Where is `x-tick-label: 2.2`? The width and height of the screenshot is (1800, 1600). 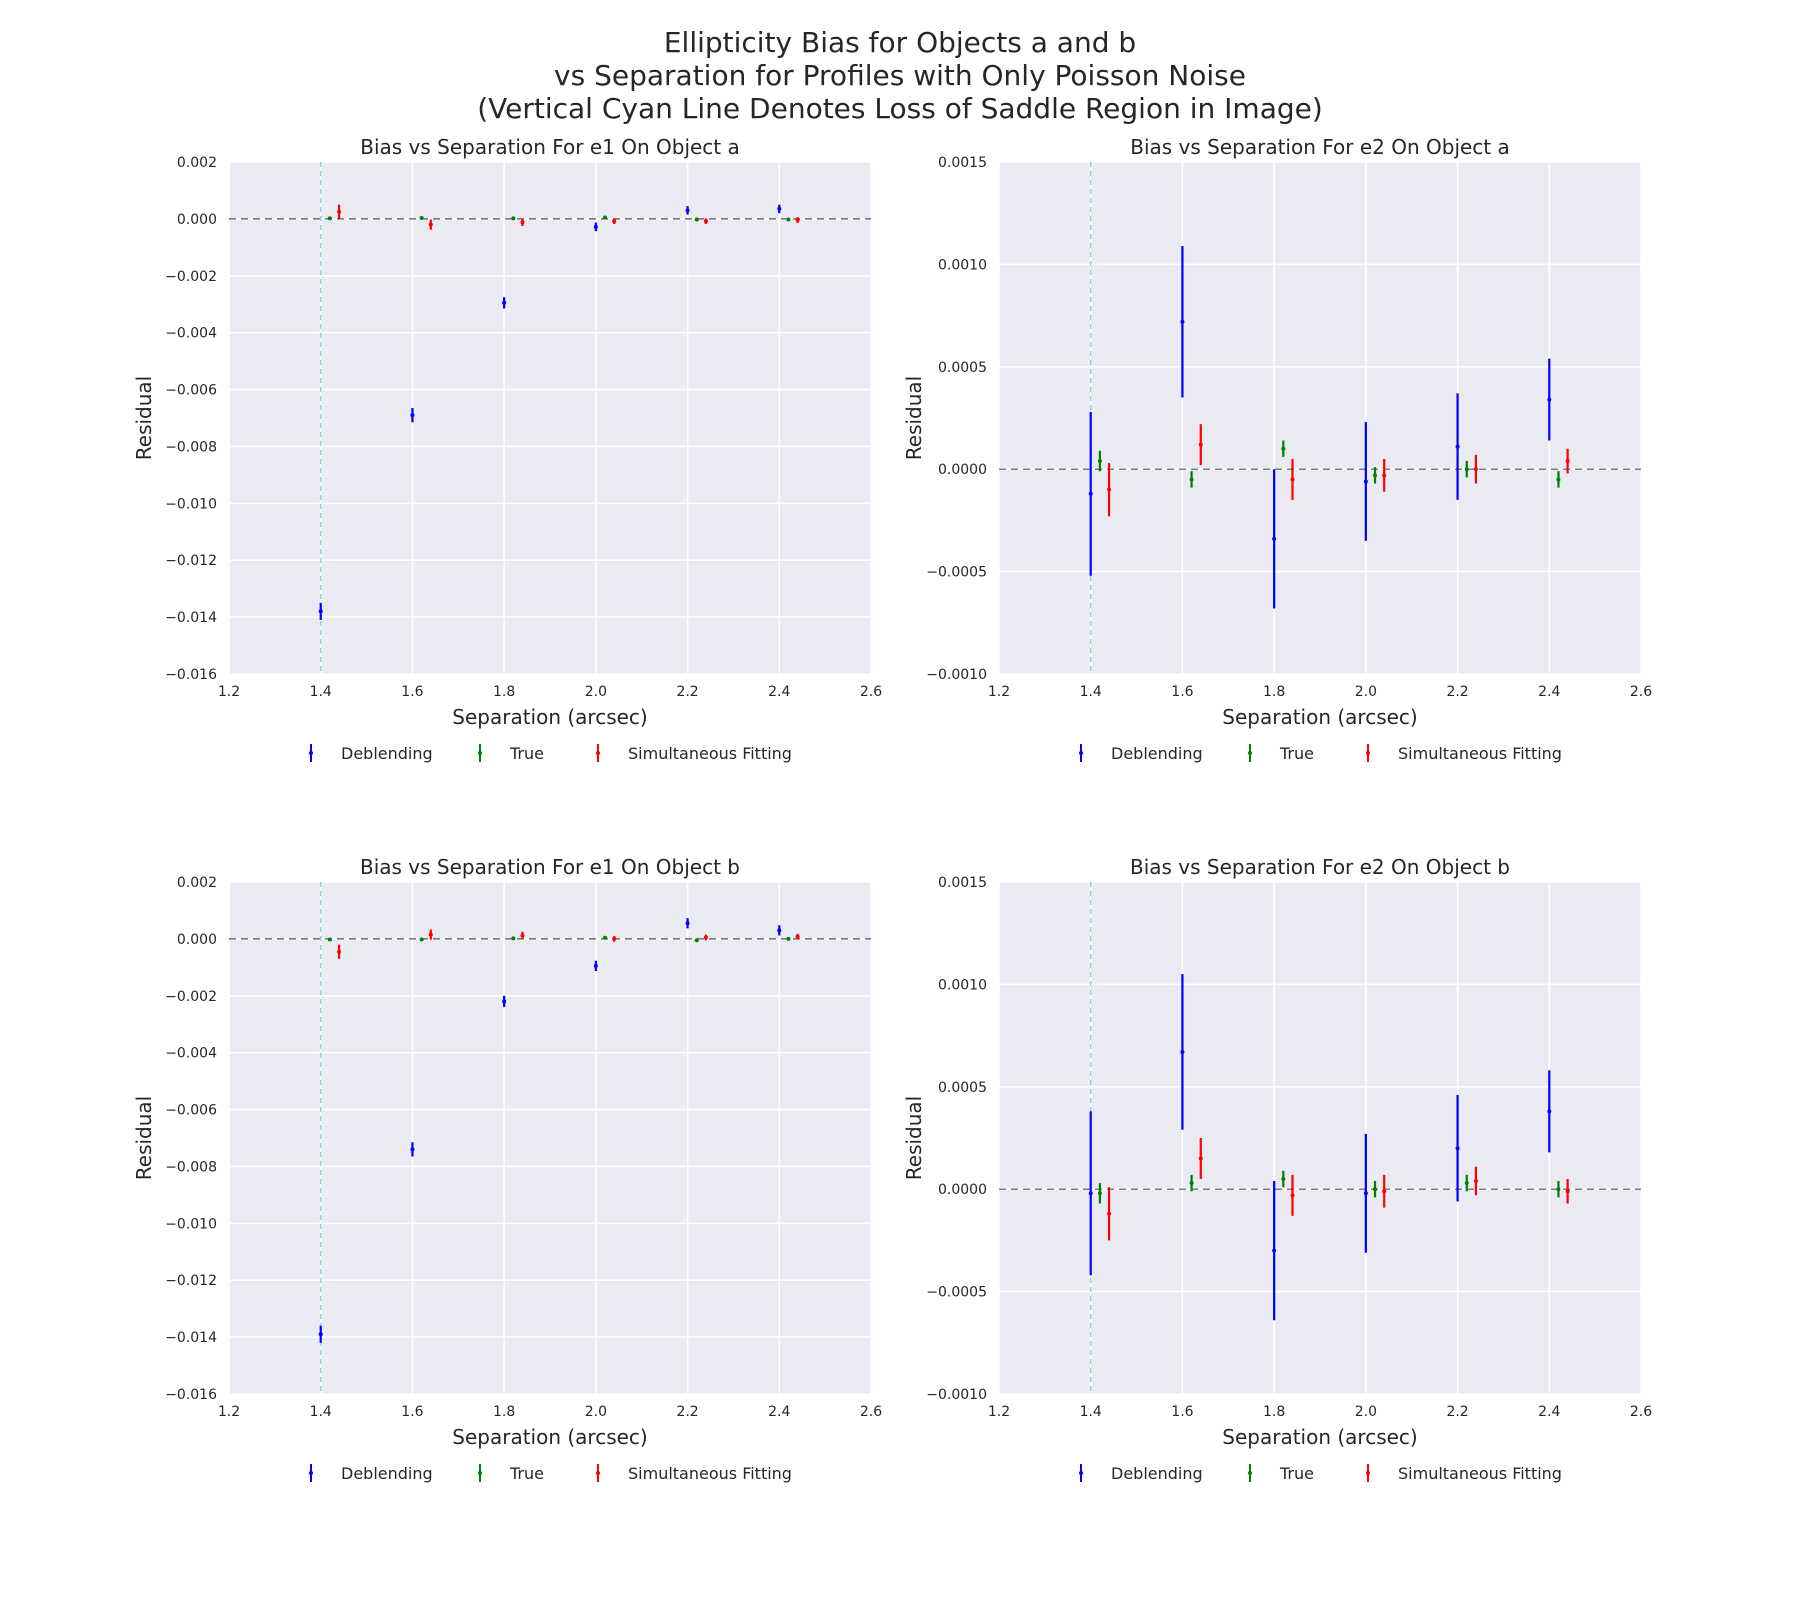 x-tick-label: 2.2 is located at coordinates (1457, 692).